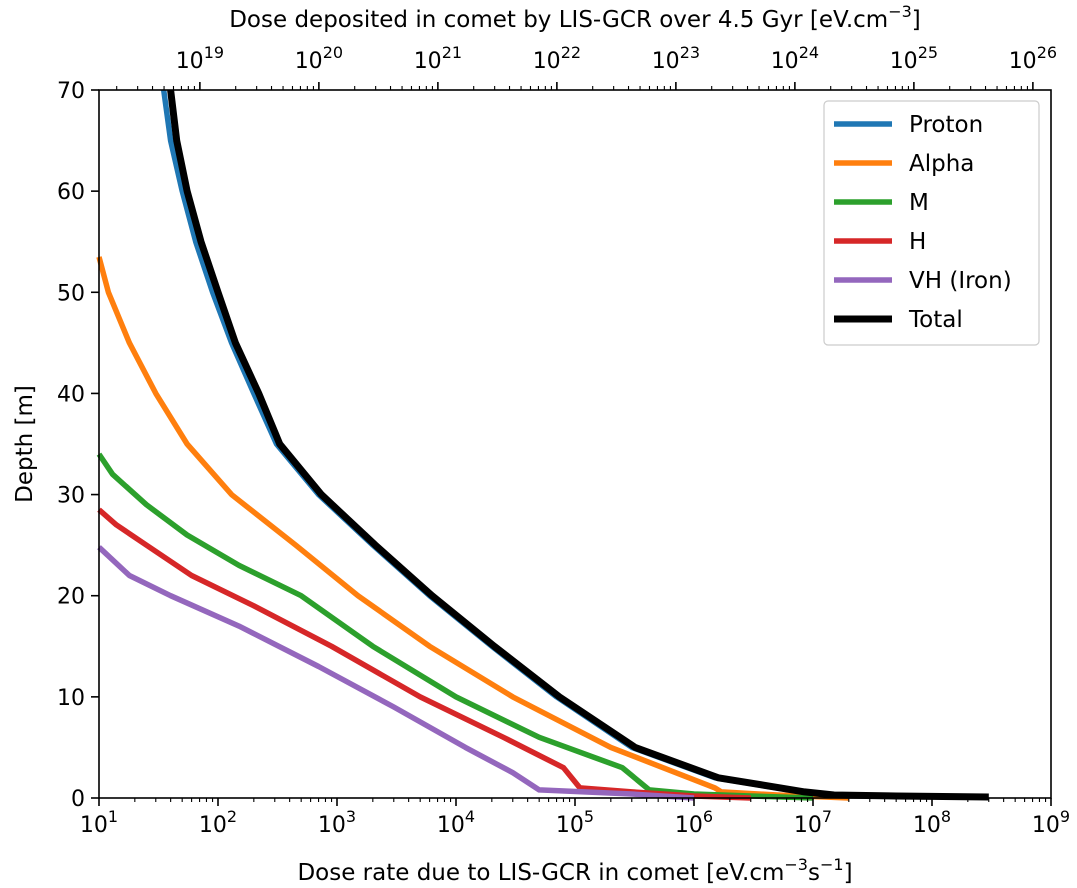  What do you see at coordinates (71, 597) in the screenshot?
I see `y-tick-label: 20` at bounding box center [71, 597].